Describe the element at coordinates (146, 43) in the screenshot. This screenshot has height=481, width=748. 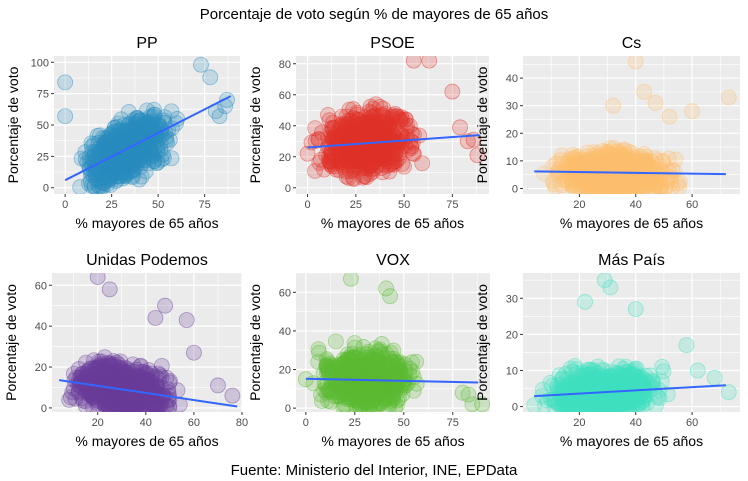
I see `panel-title: PP` at that location.